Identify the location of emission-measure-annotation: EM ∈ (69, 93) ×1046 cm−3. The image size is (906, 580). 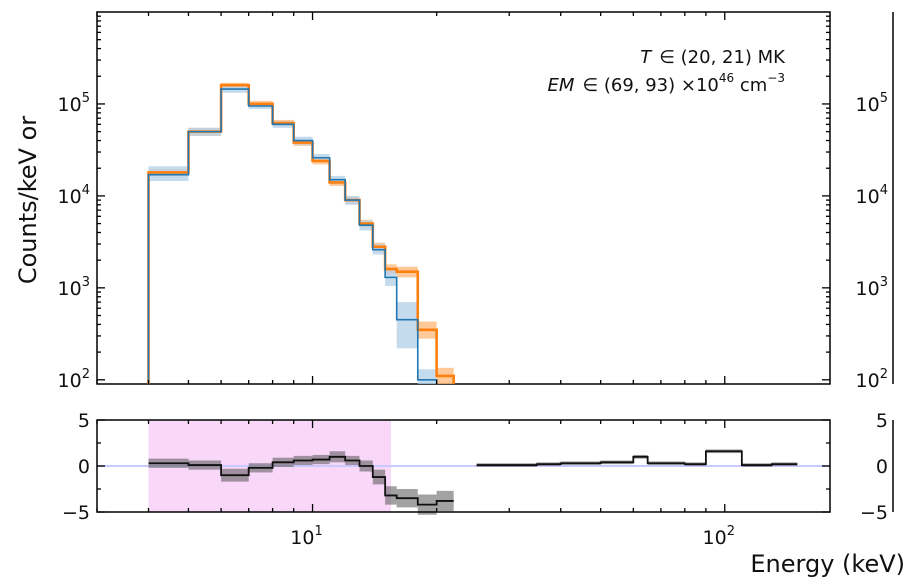
(666, 83).